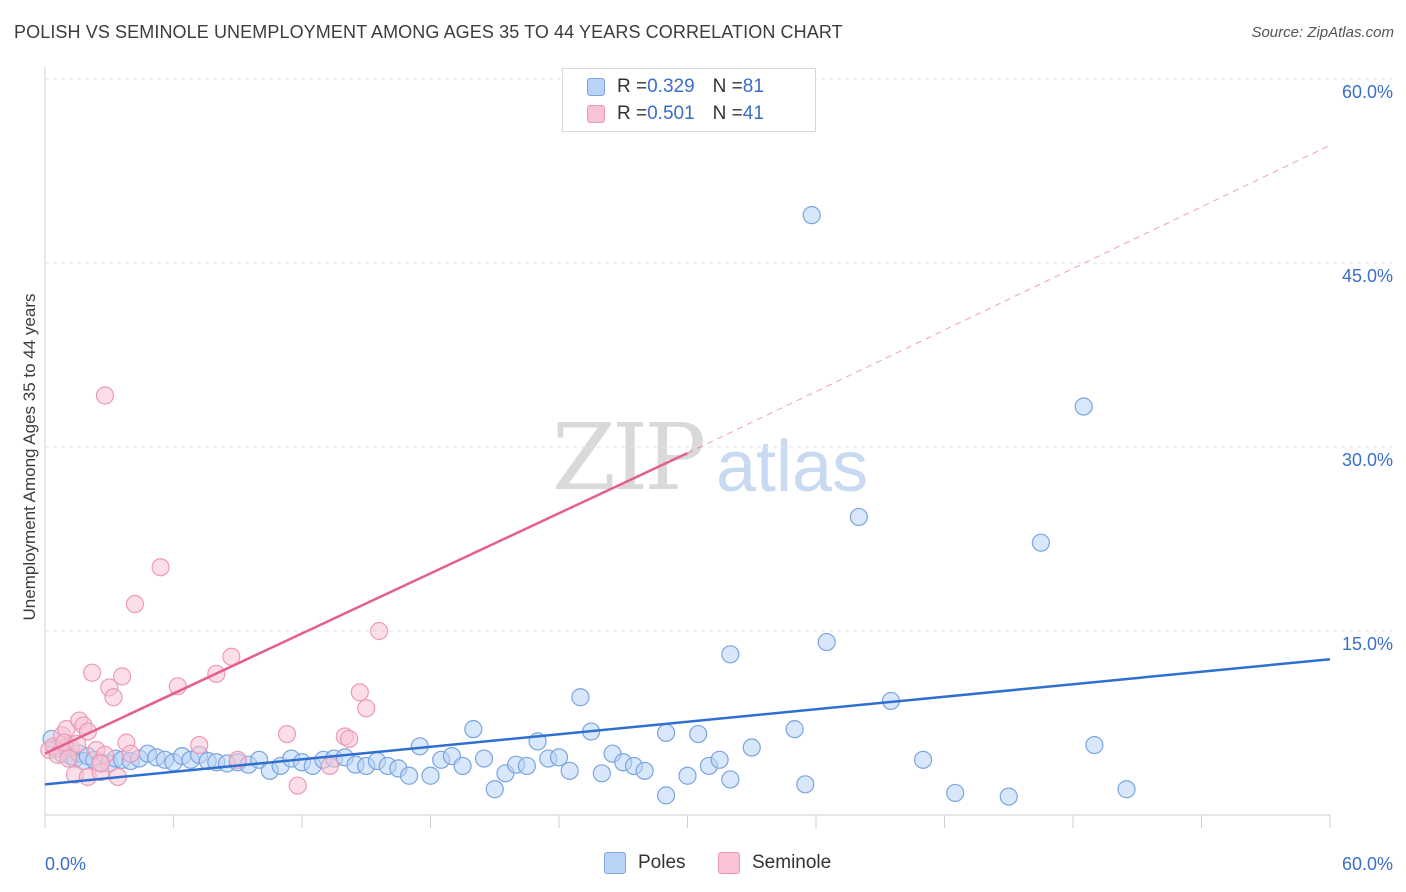 The width and height of the screenshot is (1406, 892). Describe the element at coordinates (729, 863) in the screenshot. I see `seminole-legend-swatch` at that location.